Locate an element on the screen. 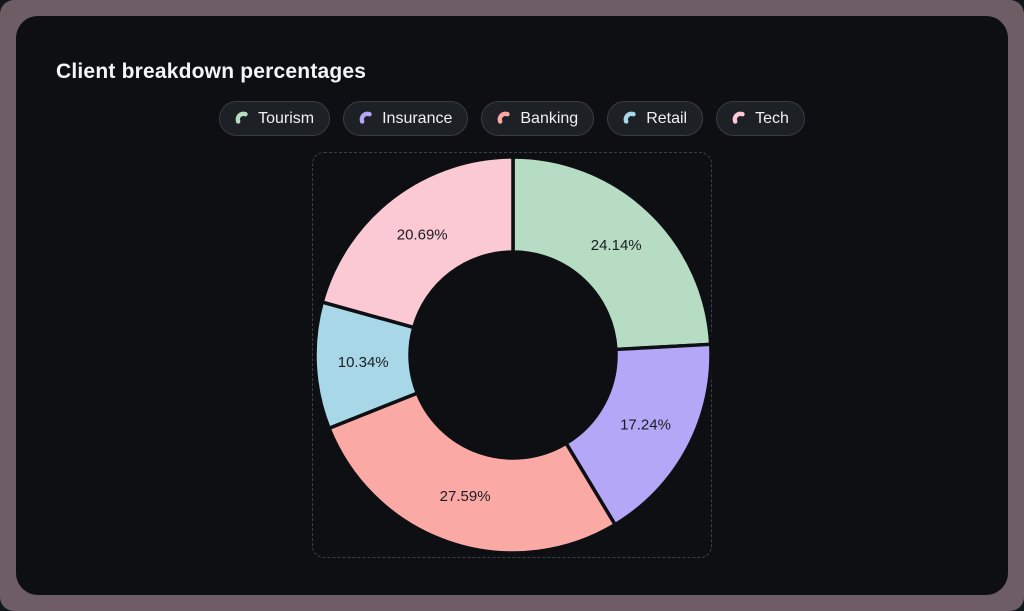  legend-label: Retail is located at coordinates (667, 118).